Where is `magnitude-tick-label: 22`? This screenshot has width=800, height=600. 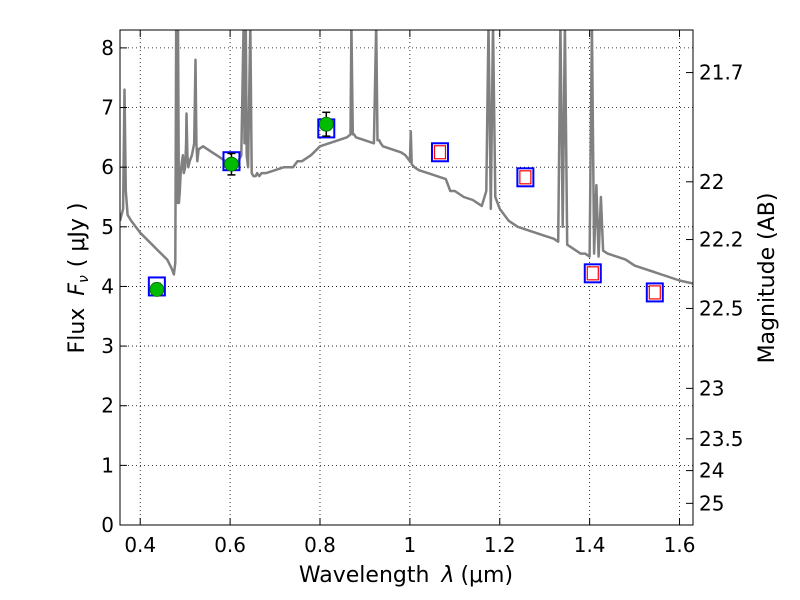
magnitude-tick-label: 22 is located at coordinates (711, 182).